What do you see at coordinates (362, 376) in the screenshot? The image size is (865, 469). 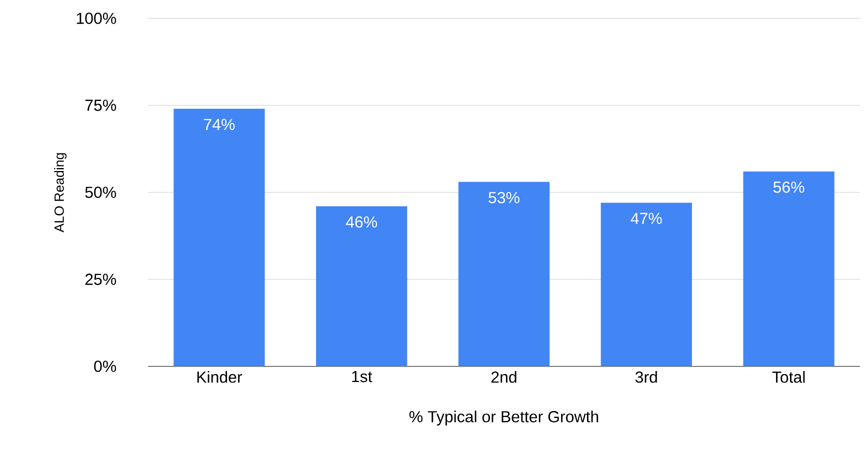 I see `x-tick-label: 1st` at bounding box center [362, 376].